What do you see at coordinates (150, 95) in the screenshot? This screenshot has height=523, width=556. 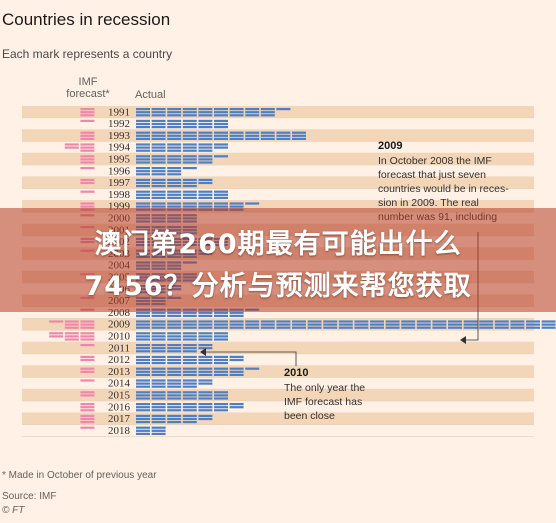 I see `actual-column-header: Actual` at bounding box center [150, 95].